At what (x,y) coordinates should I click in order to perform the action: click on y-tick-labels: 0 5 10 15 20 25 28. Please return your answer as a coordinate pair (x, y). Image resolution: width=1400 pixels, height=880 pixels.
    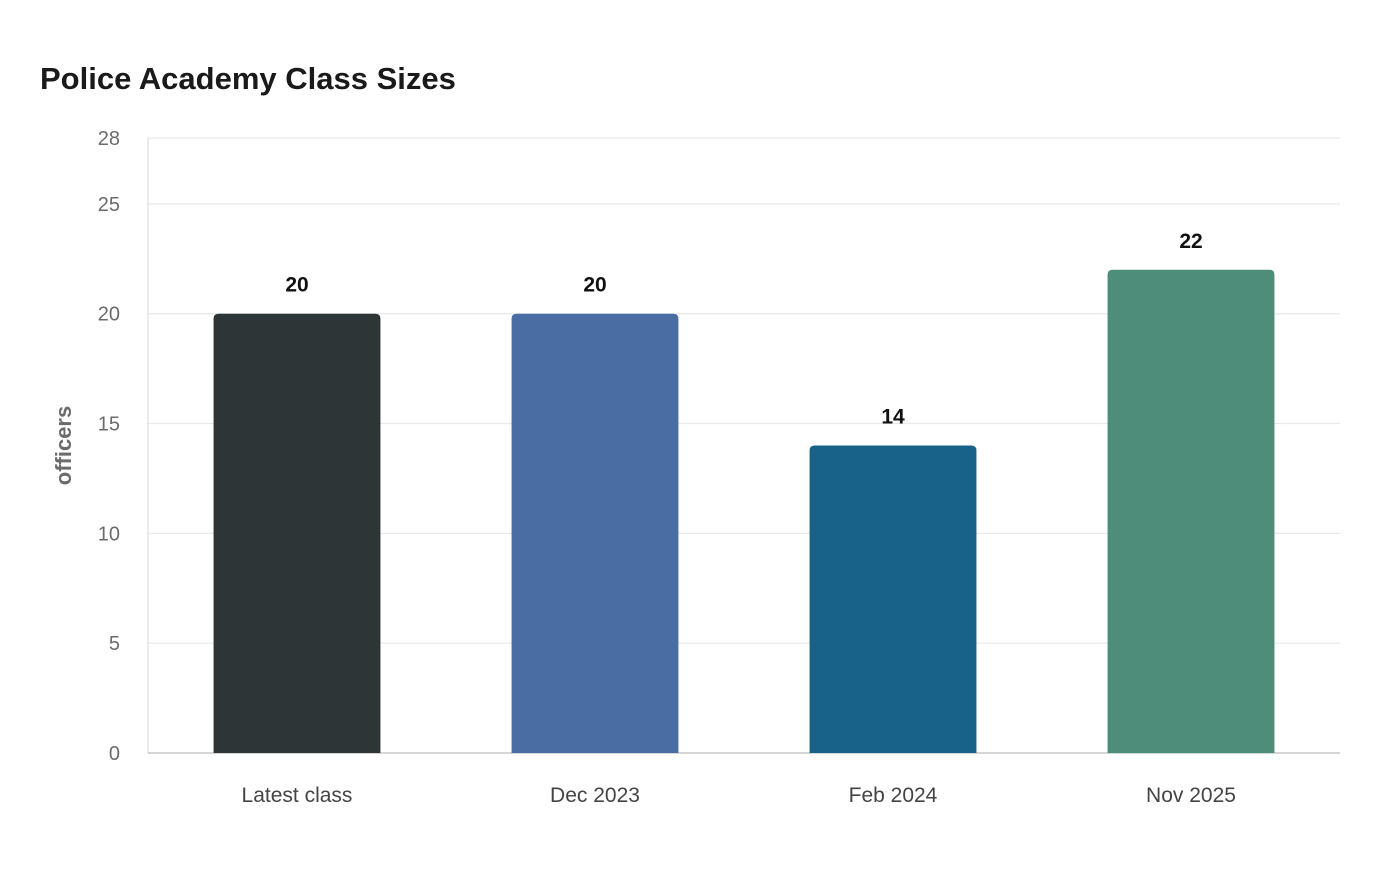
    Looking at the image, I should click on (109, 446).